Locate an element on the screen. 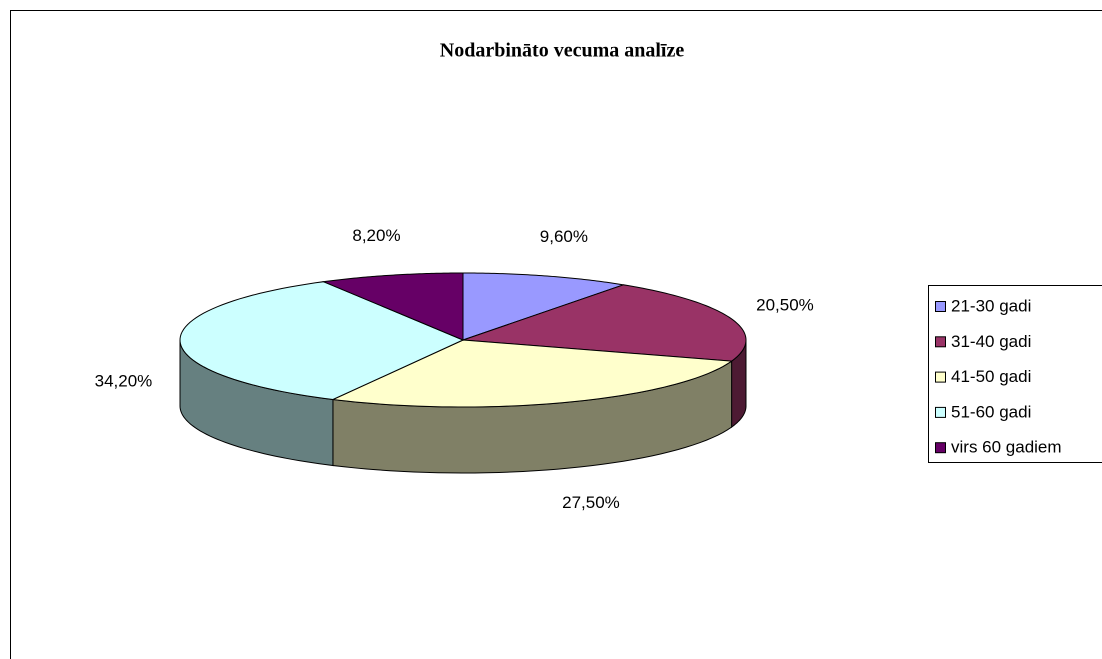 The image size is (1102, 659). data-label: 20,50% is located at coordinates (785, 304).